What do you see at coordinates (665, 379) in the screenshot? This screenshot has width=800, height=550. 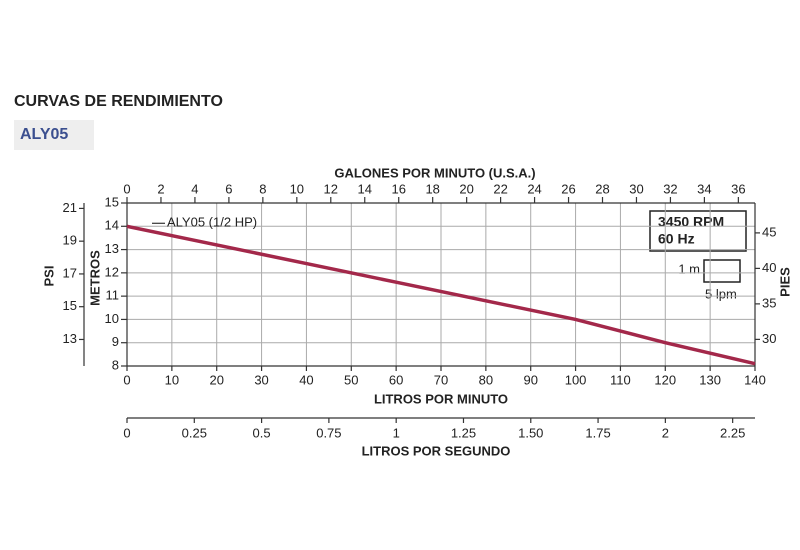 I see `x-tick-label: 120` at bounding box center [665, 379].